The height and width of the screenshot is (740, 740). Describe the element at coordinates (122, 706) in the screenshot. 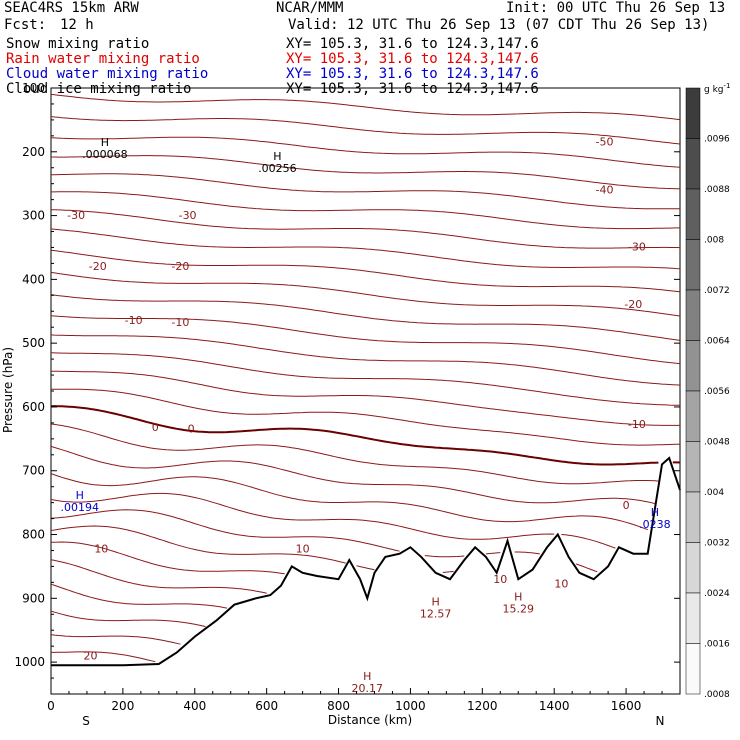

I see `x-tick-label: 200` at that location.